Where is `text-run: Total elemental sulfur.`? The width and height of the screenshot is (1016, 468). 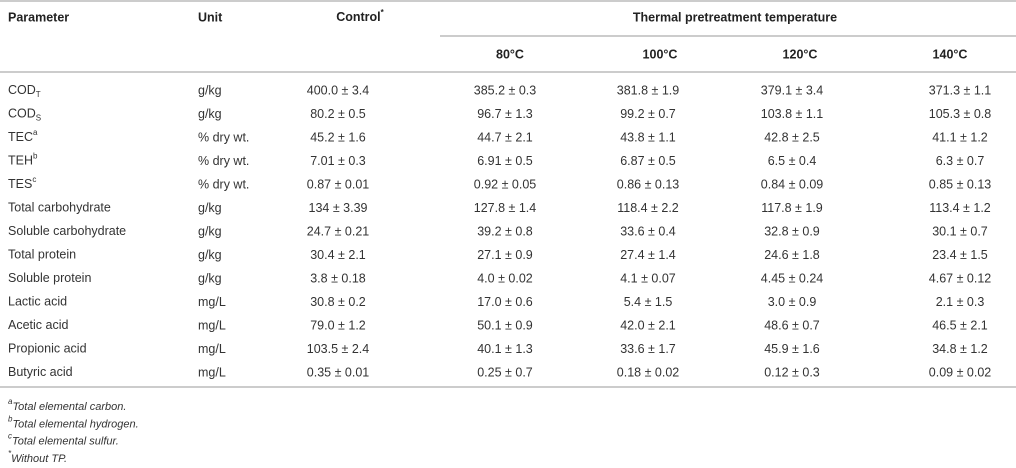
text-run: Total elemental sulfur. is located at coordinates (65, 442).